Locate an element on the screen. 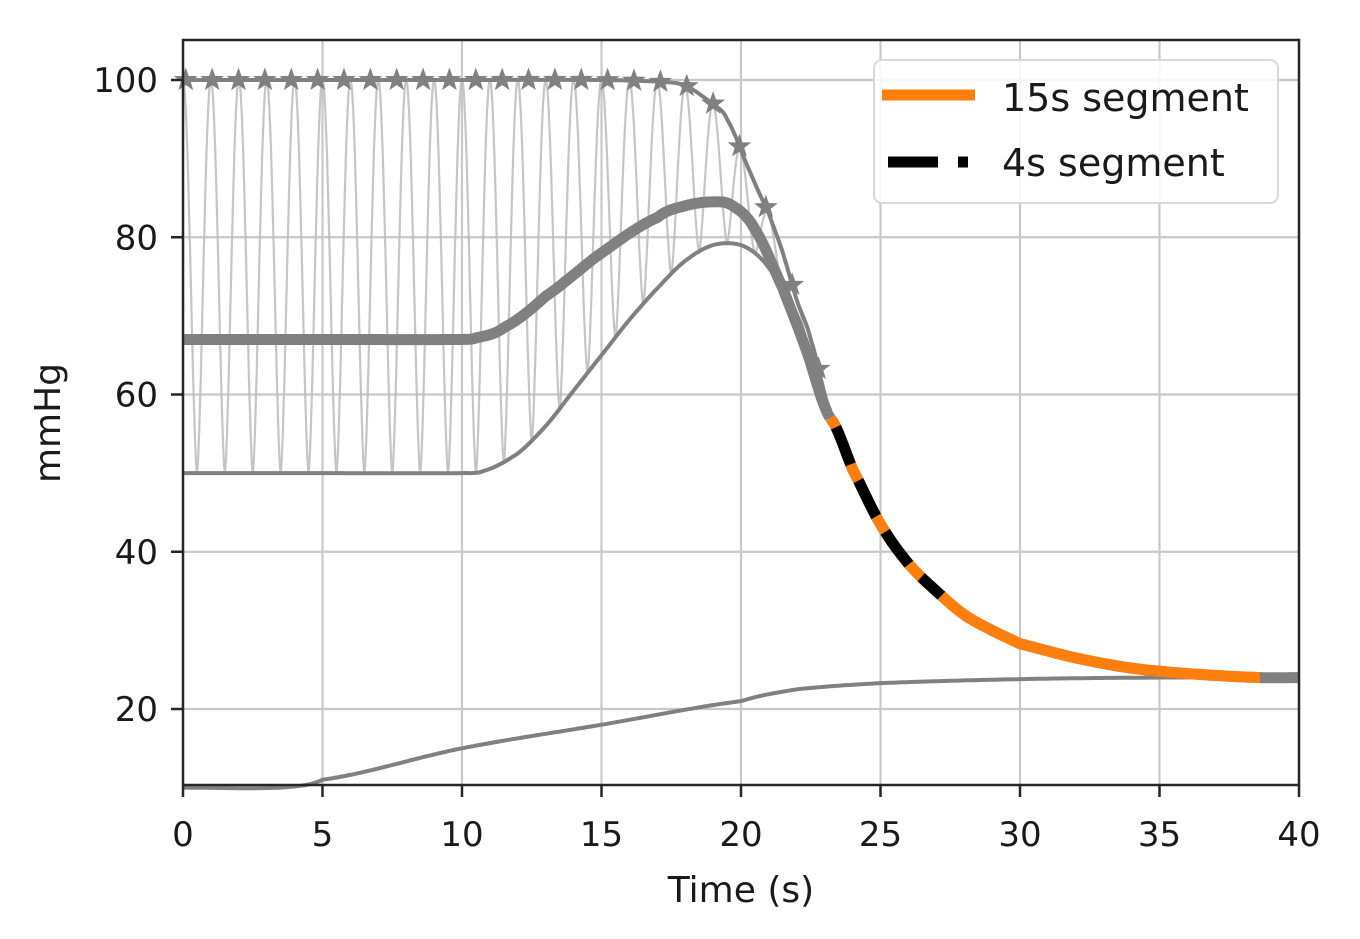 The width and height of the screenshot is (1360, 939). x-tick-label: 30 is located at coordinates (1019, 835).